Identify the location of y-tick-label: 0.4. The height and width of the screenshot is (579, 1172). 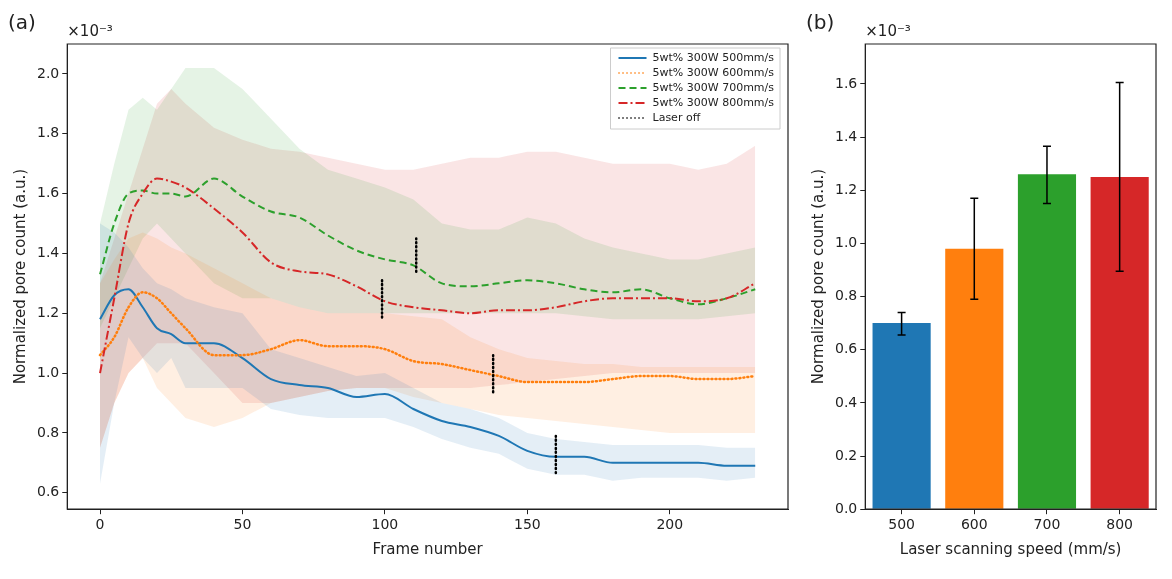
(846, 401).